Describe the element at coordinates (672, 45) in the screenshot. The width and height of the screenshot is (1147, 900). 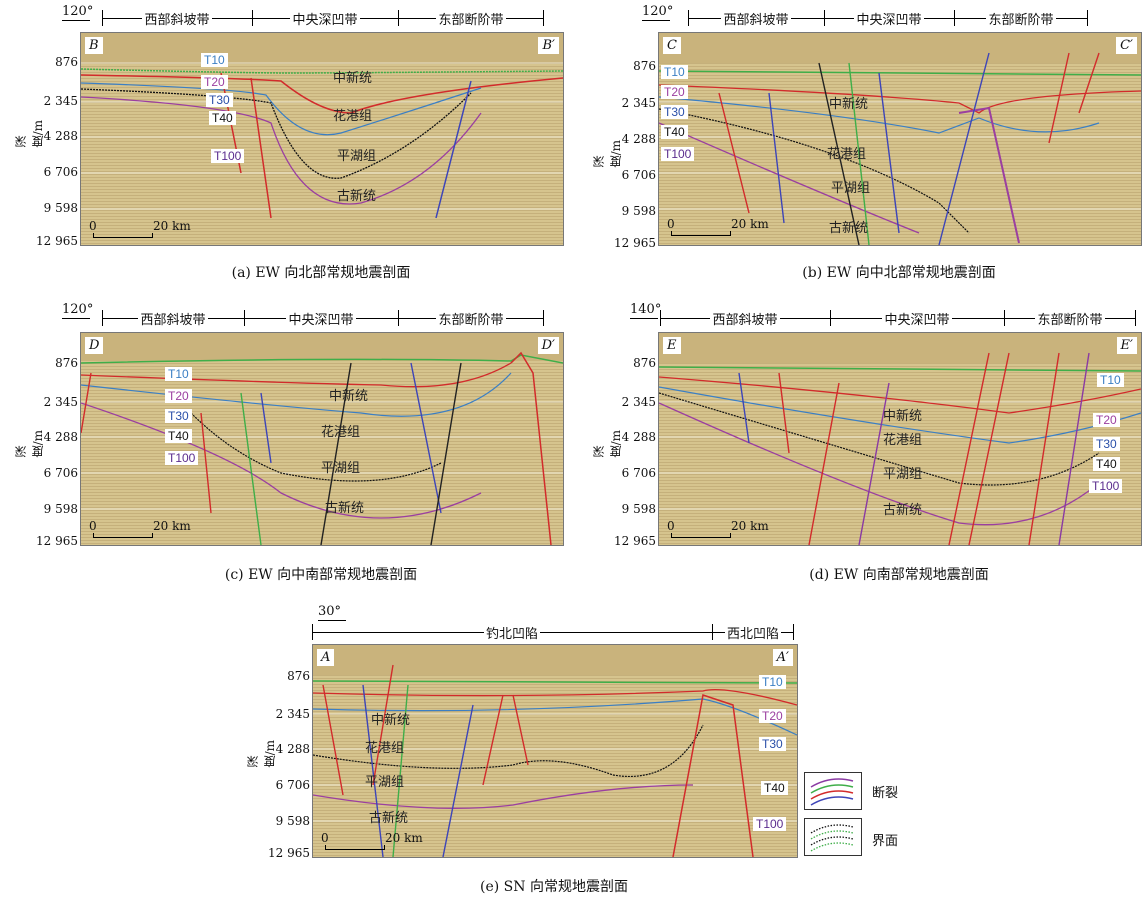
I see `section-left-label: C` at that location.